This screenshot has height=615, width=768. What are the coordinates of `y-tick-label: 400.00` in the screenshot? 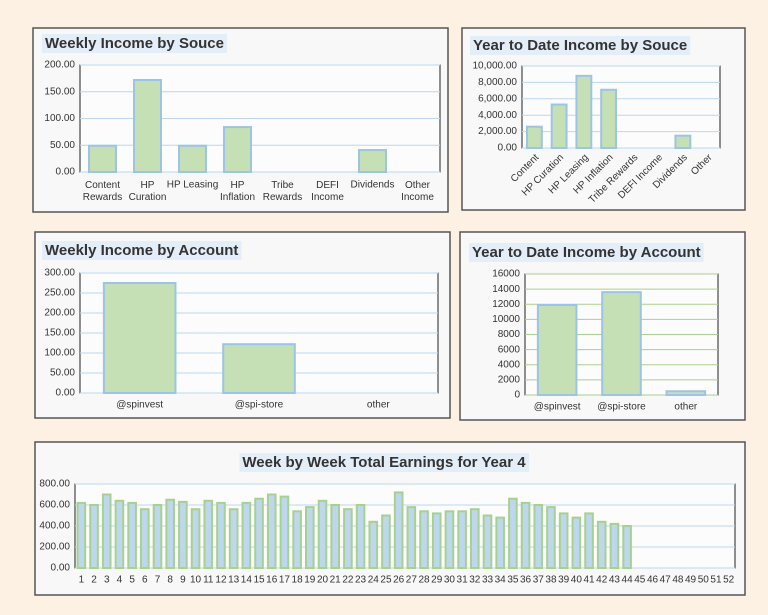 It's located at (54, 526).